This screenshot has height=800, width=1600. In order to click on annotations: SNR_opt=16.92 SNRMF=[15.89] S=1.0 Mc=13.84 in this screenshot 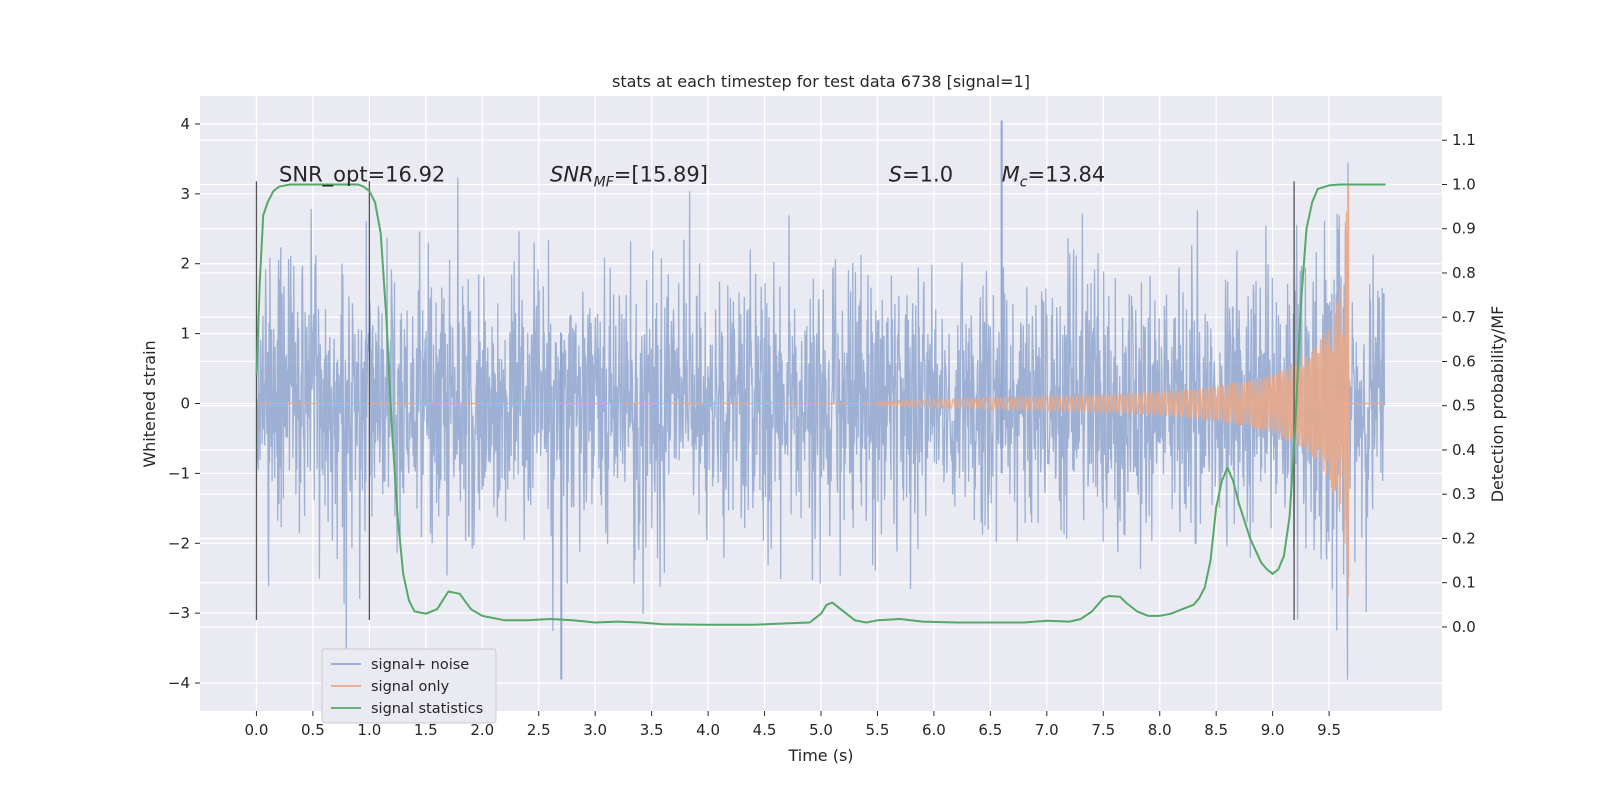, I will do `click(692, 176)`.